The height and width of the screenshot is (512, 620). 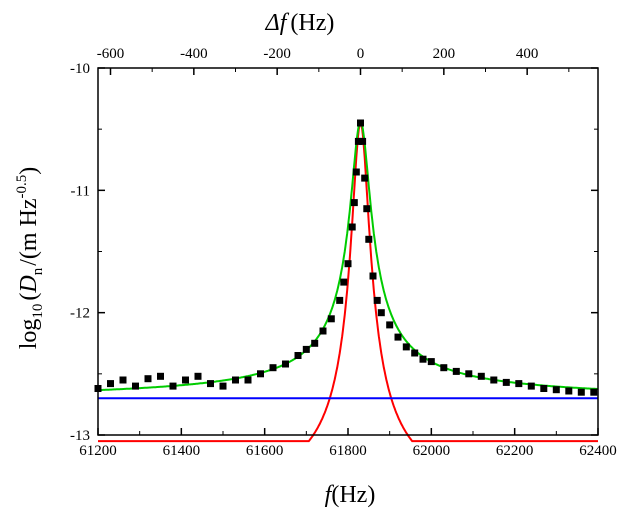 I want to click on x-tick-label: 61600, so click(x=265, y=451).